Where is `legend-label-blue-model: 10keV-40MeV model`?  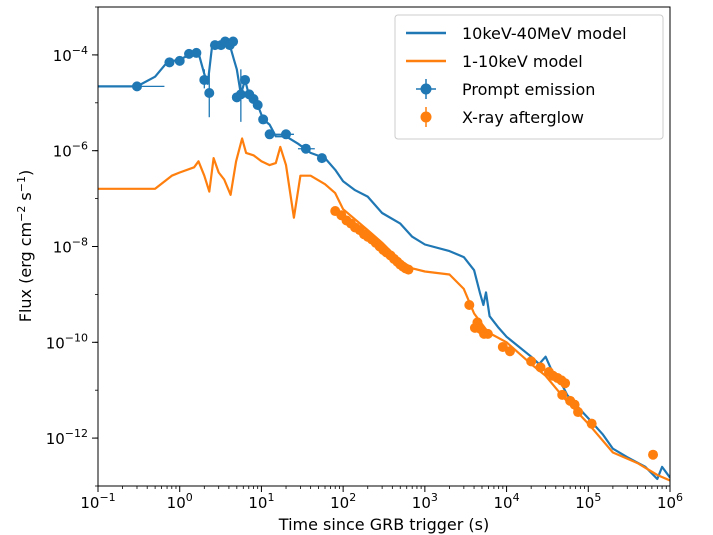 legend-label-blue-model: 10keV-40MeV model is located at coordinates (544, 33).